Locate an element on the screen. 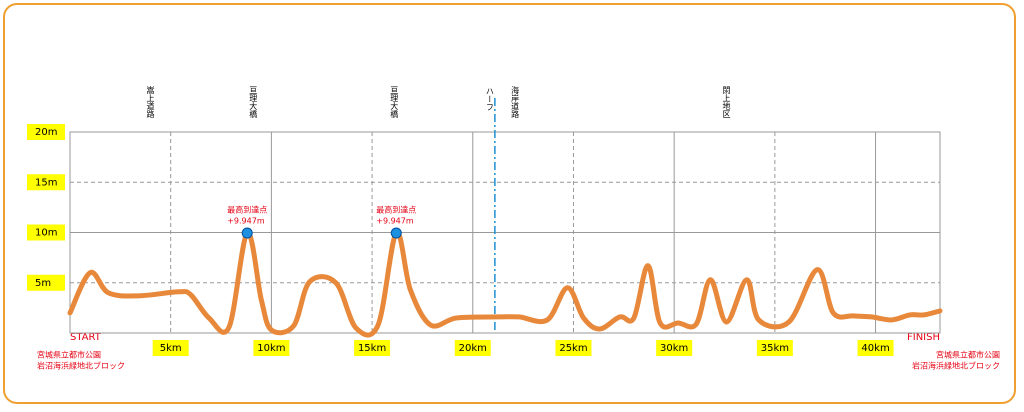 Image resolution: width=1024 pixels, height=412 pixels. x-tick-label: 10km is located at coordinates (271, 348).